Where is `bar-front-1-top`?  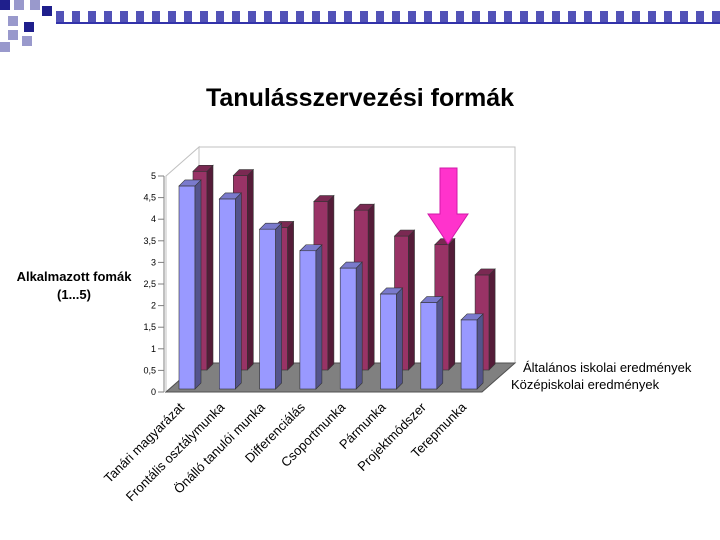 bar-front-1-top is located at coordinates (190, 183).